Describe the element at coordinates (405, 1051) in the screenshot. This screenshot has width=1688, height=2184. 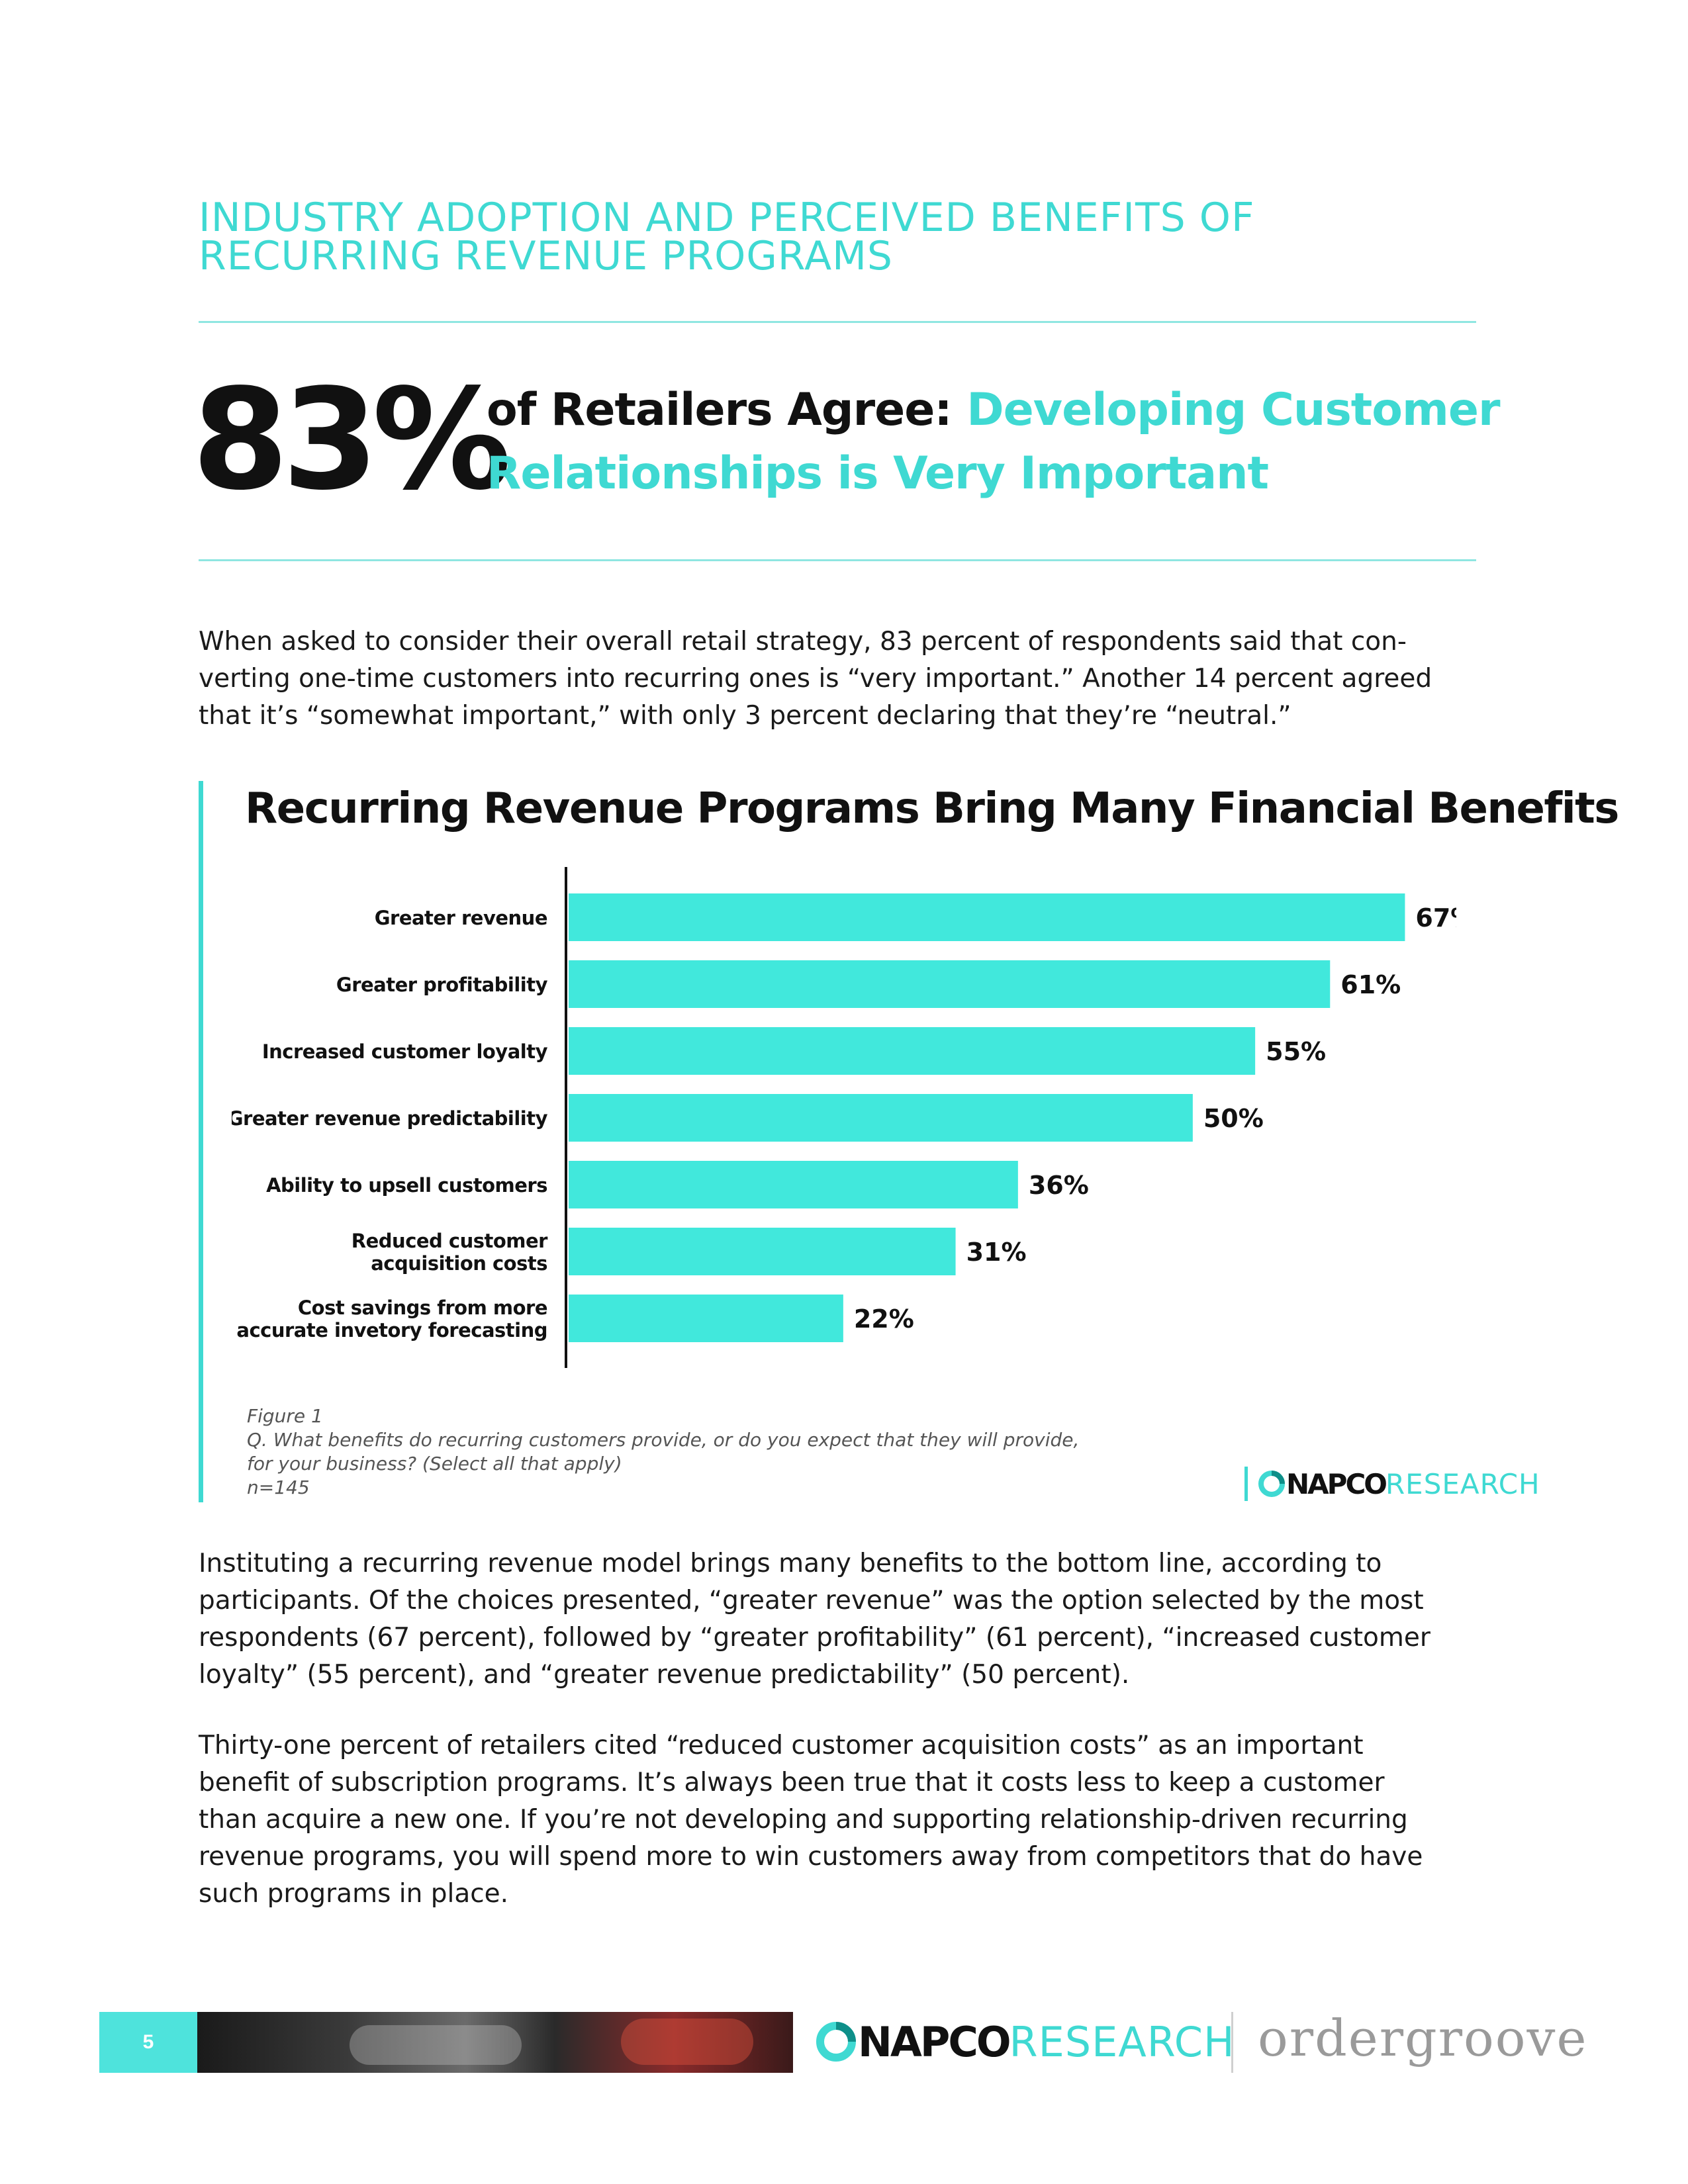
I see `category-label-2: Increased customer loyalty` at that location.